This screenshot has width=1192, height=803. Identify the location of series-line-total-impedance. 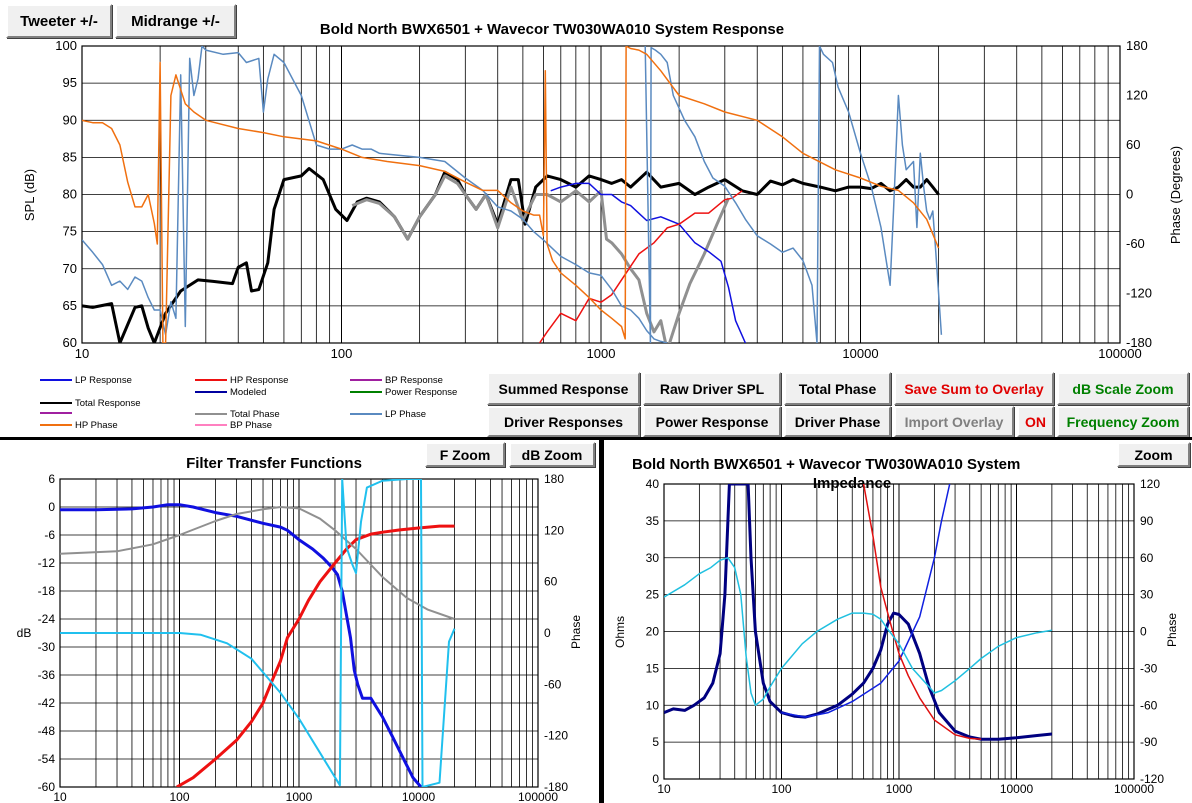
(858, 612).